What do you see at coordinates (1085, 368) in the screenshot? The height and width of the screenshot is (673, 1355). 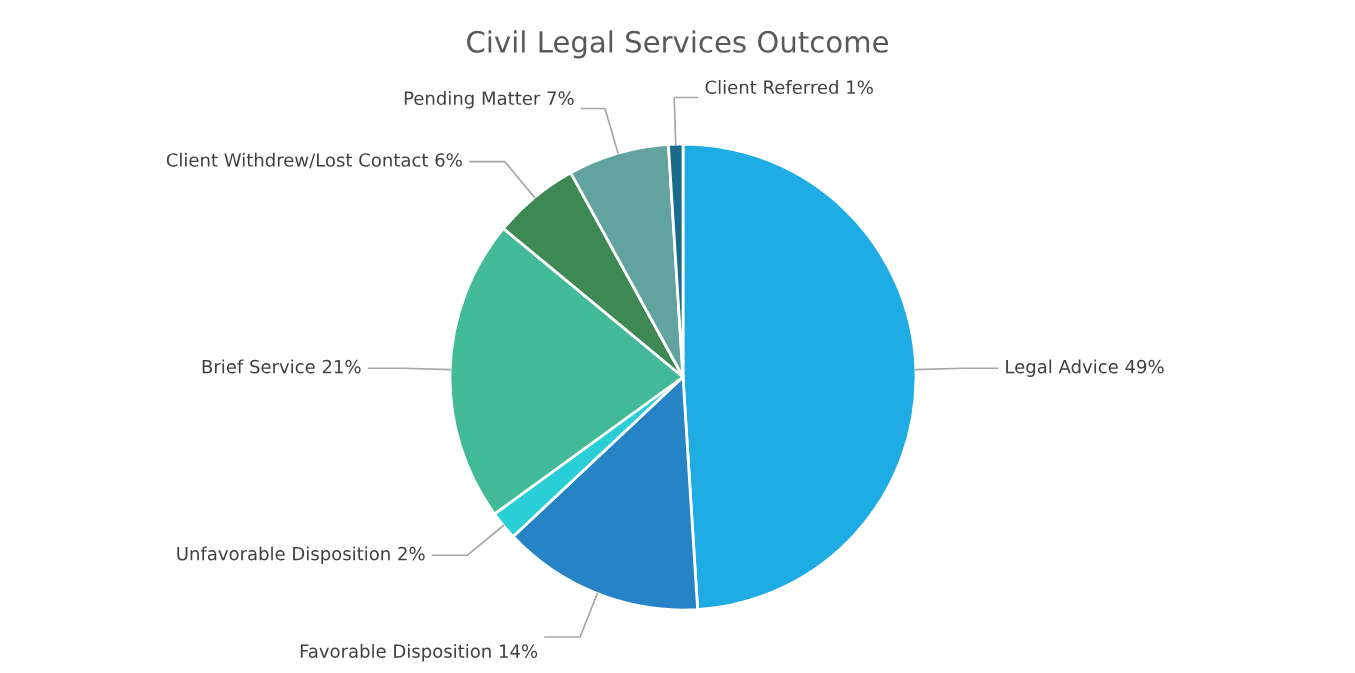 I see `slice-label: Legal Advice 49%` at bounding box center [1085, 368].